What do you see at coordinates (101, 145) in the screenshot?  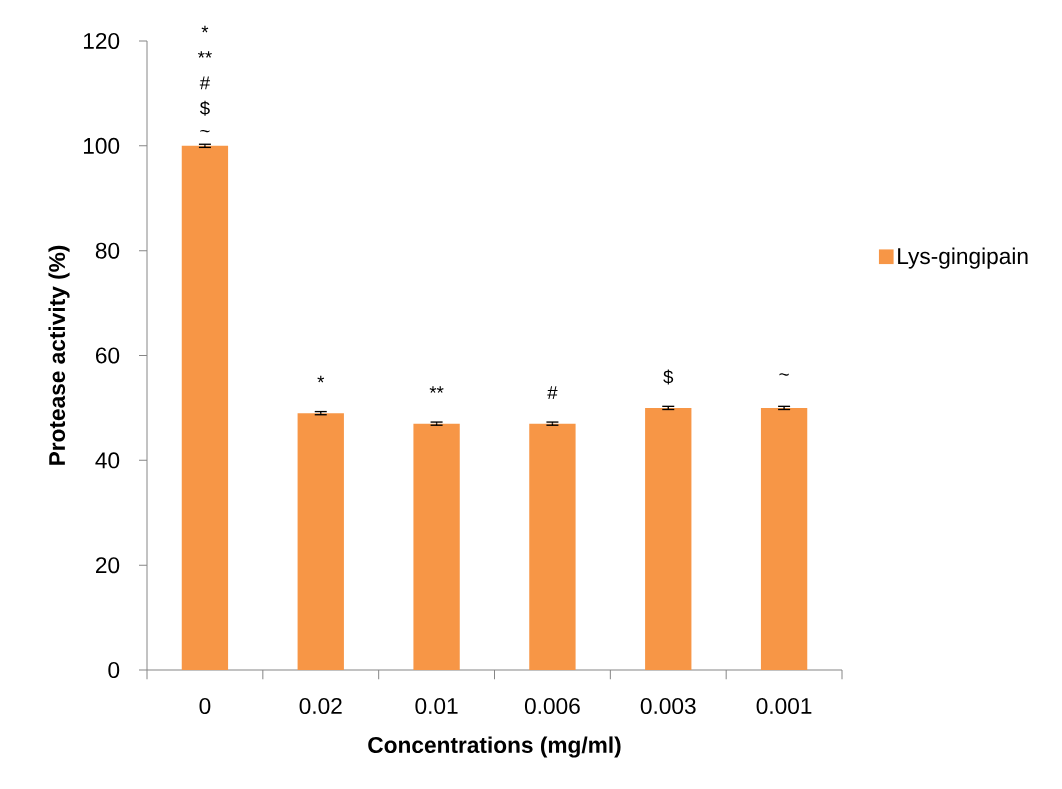 I see `y-tick-label: 100` at bounding box center [101, 145].